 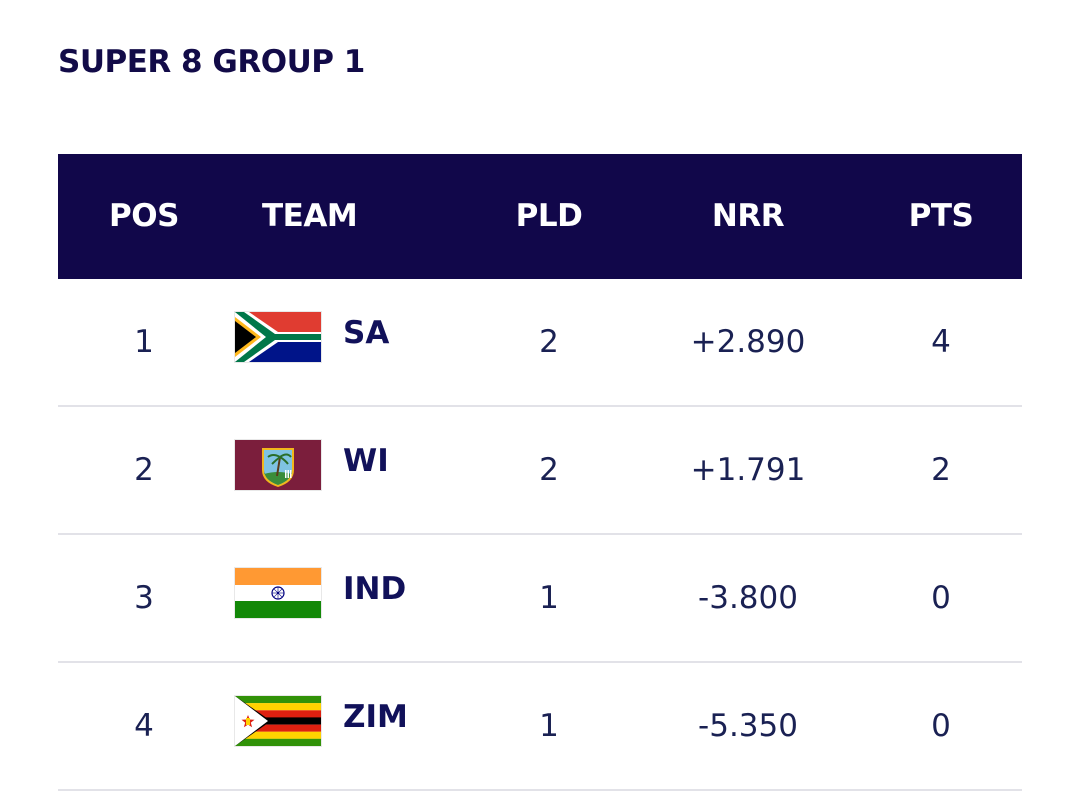 What do you see at coordinates (748, 470) in the screenshot?
I see `net-run-rate: +1.791` at bounding box center [748, 470].